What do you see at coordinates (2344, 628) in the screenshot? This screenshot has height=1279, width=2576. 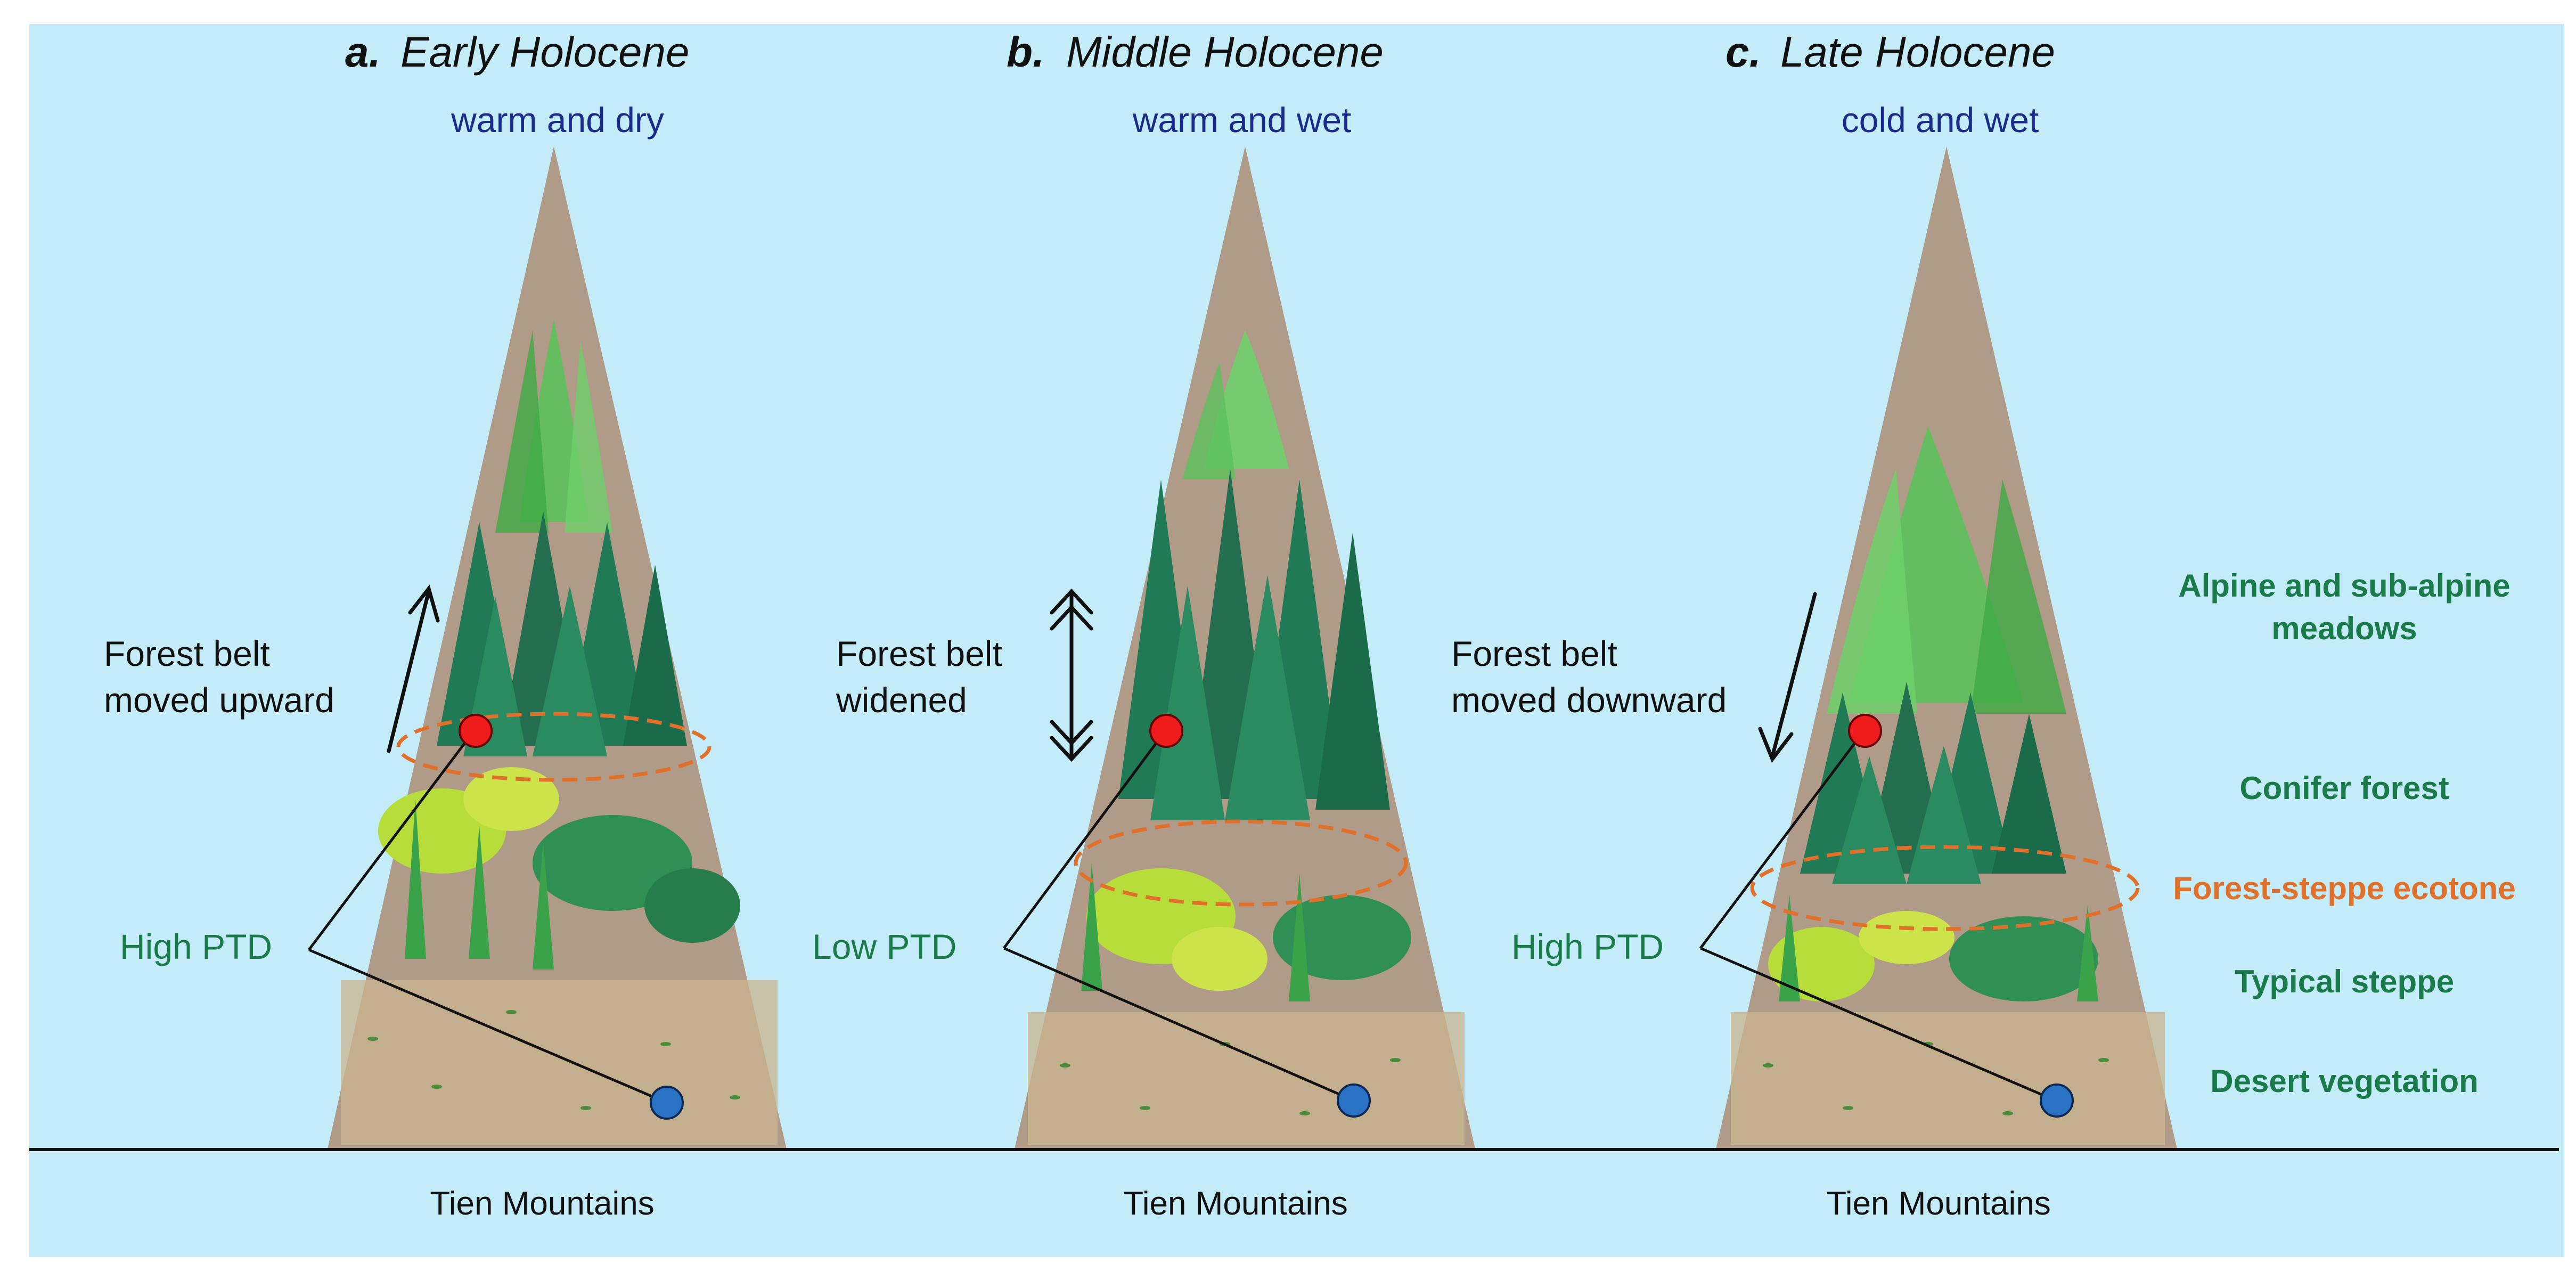 I see `legend-alpine-line2: meadows` at bounding box center [2344, 628].